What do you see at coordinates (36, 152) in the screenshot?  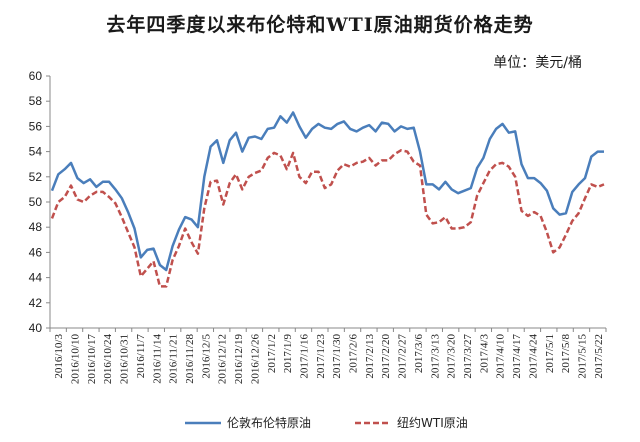 I see `y-tick-label: 54` at bounding box center [36, 152].